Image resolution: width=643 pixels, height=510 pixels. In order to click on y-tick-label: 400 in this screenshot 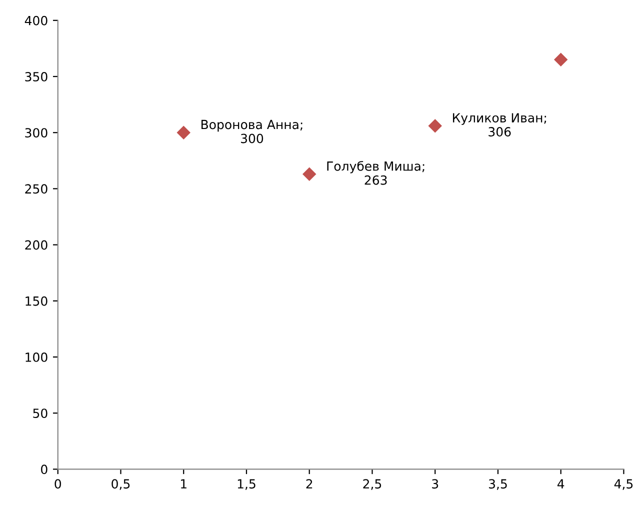, I will do `click(36, 21)`.